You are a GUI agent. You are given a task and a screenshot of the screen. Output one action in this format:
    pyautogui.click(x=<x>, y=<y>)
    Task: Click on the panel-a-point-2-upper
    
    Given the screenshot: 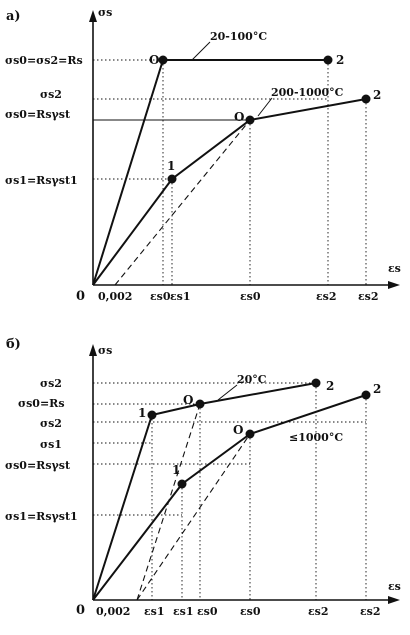 What is the action you would take?
    pyautogui.click(x=328, y=60)
    